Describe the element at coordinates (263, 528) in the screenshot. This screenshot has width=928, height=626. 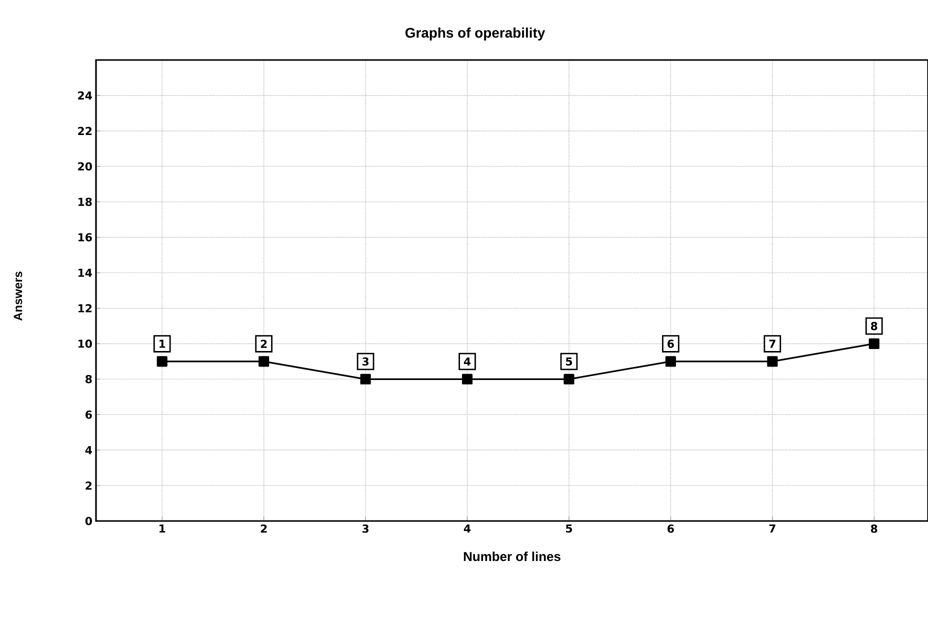
I see `x-tick-label: 2` at that location.